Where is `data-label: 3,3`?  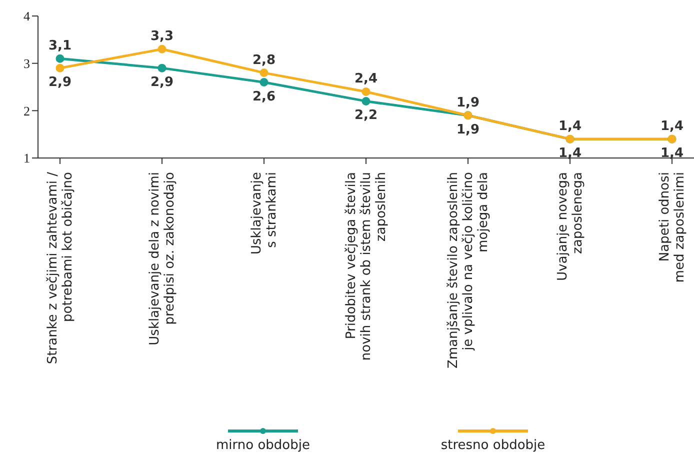
data-label: 3,3 is located at coordinates (162, 36).